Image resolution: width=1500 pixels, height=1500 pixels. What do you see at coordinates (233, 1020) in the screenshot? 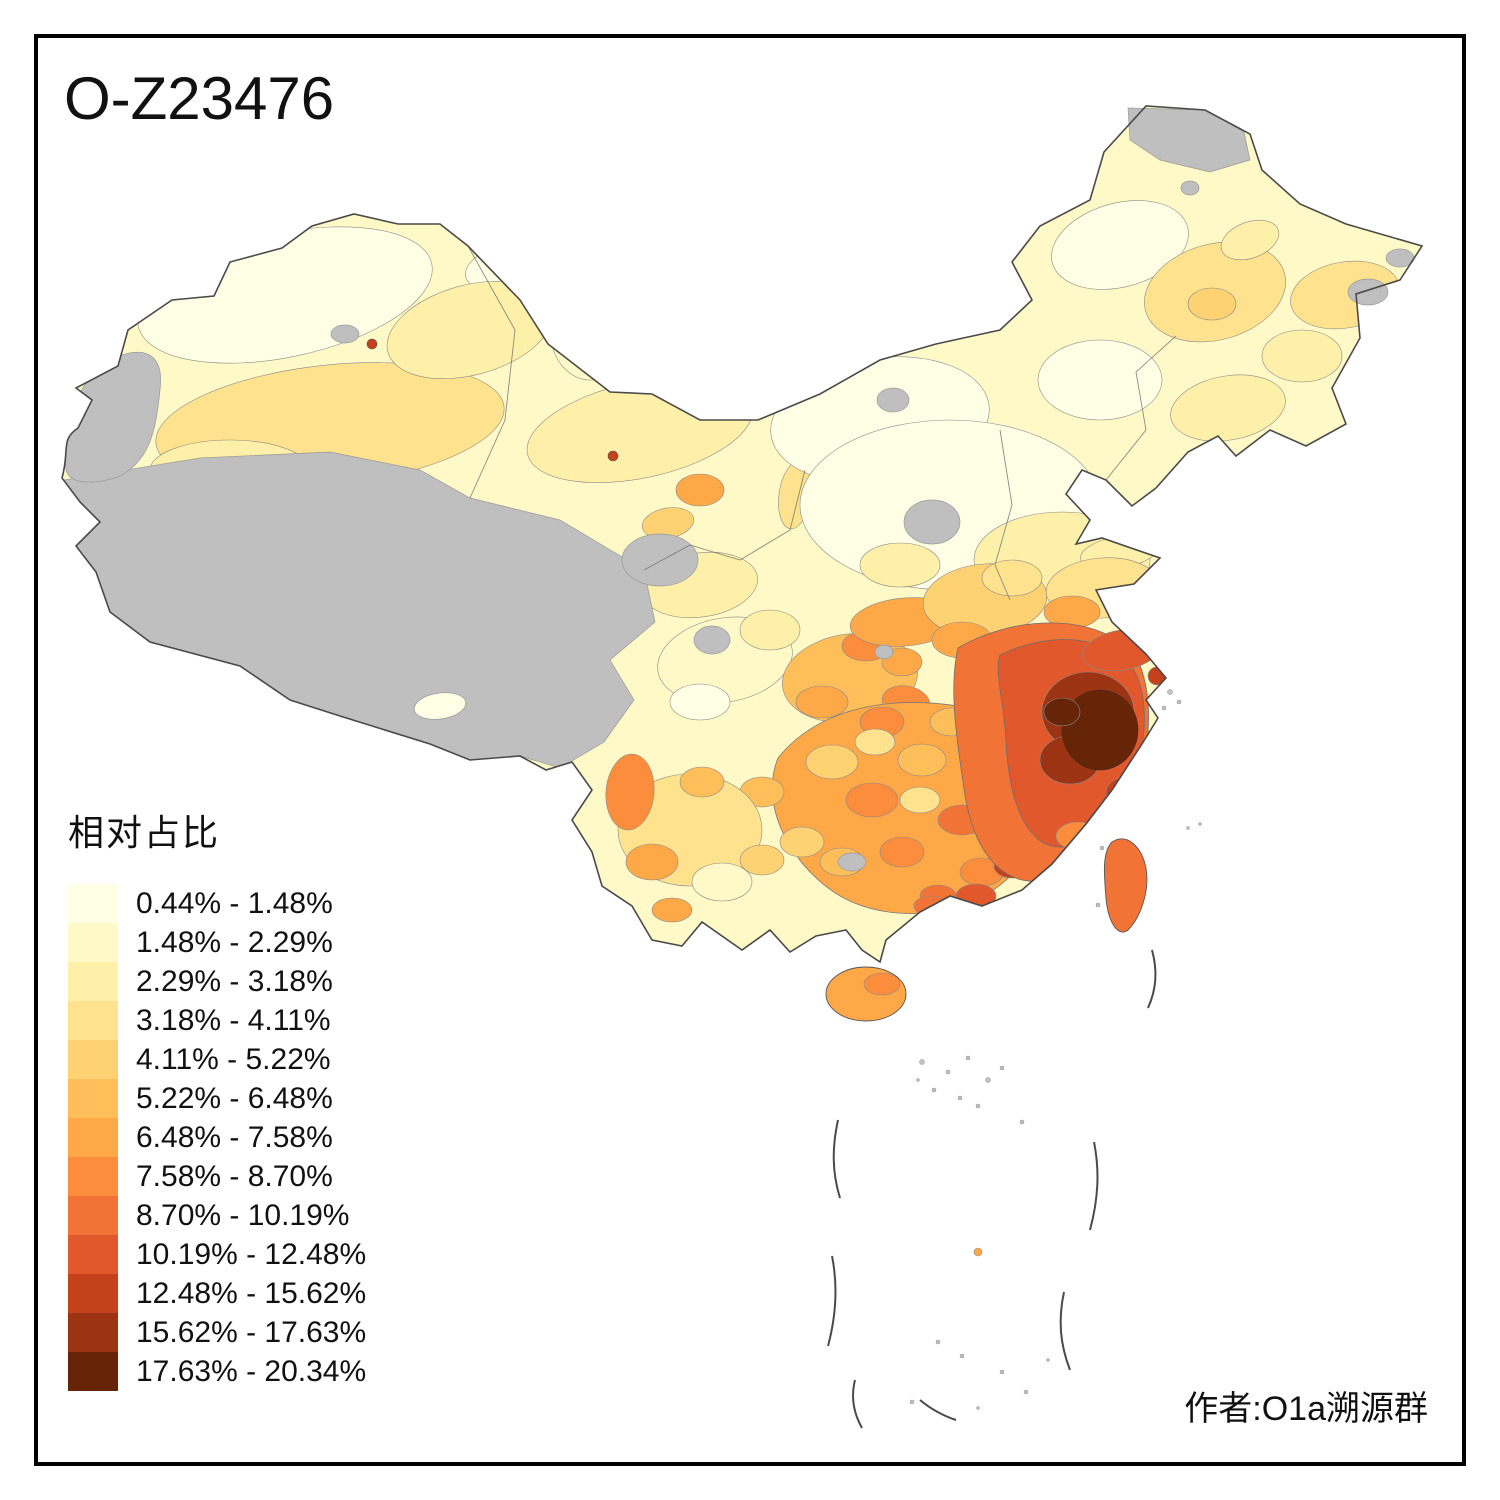
I see `legend-label: 3.18% - 4.11%` at bounding box center [233, 1020].